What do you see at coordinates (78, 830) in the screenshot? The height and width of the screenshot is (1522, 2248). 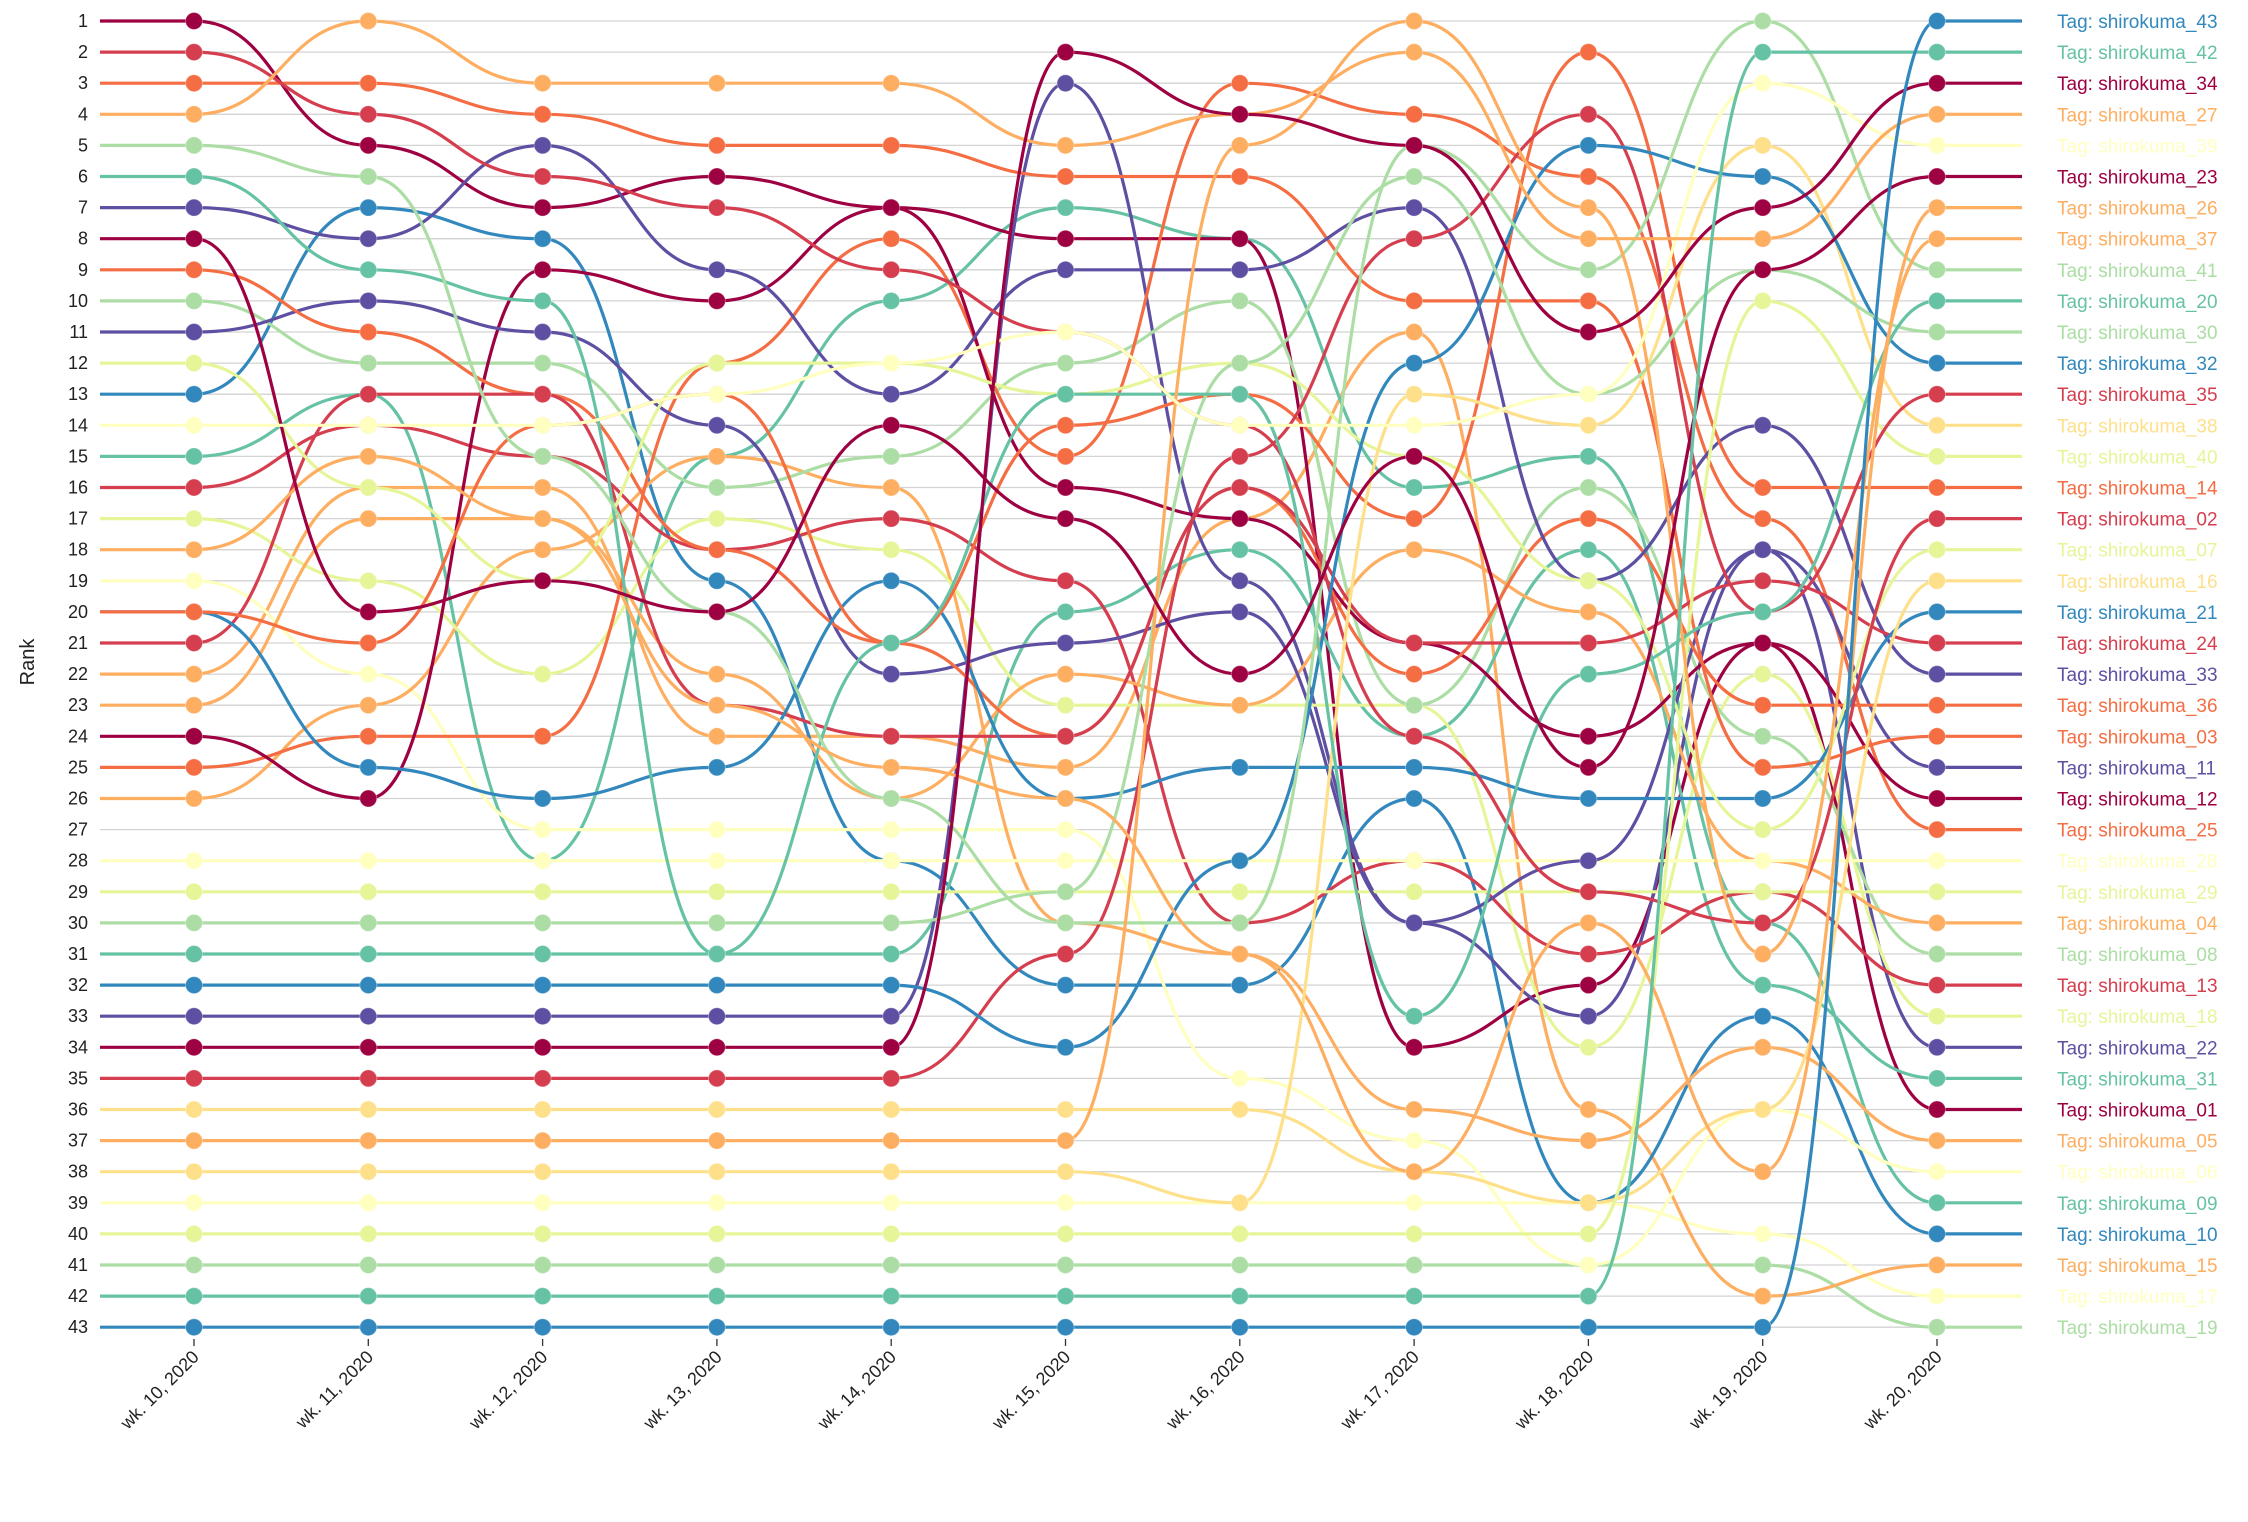 I see `y-tick-label: 27` at bounding box center [78, 830].